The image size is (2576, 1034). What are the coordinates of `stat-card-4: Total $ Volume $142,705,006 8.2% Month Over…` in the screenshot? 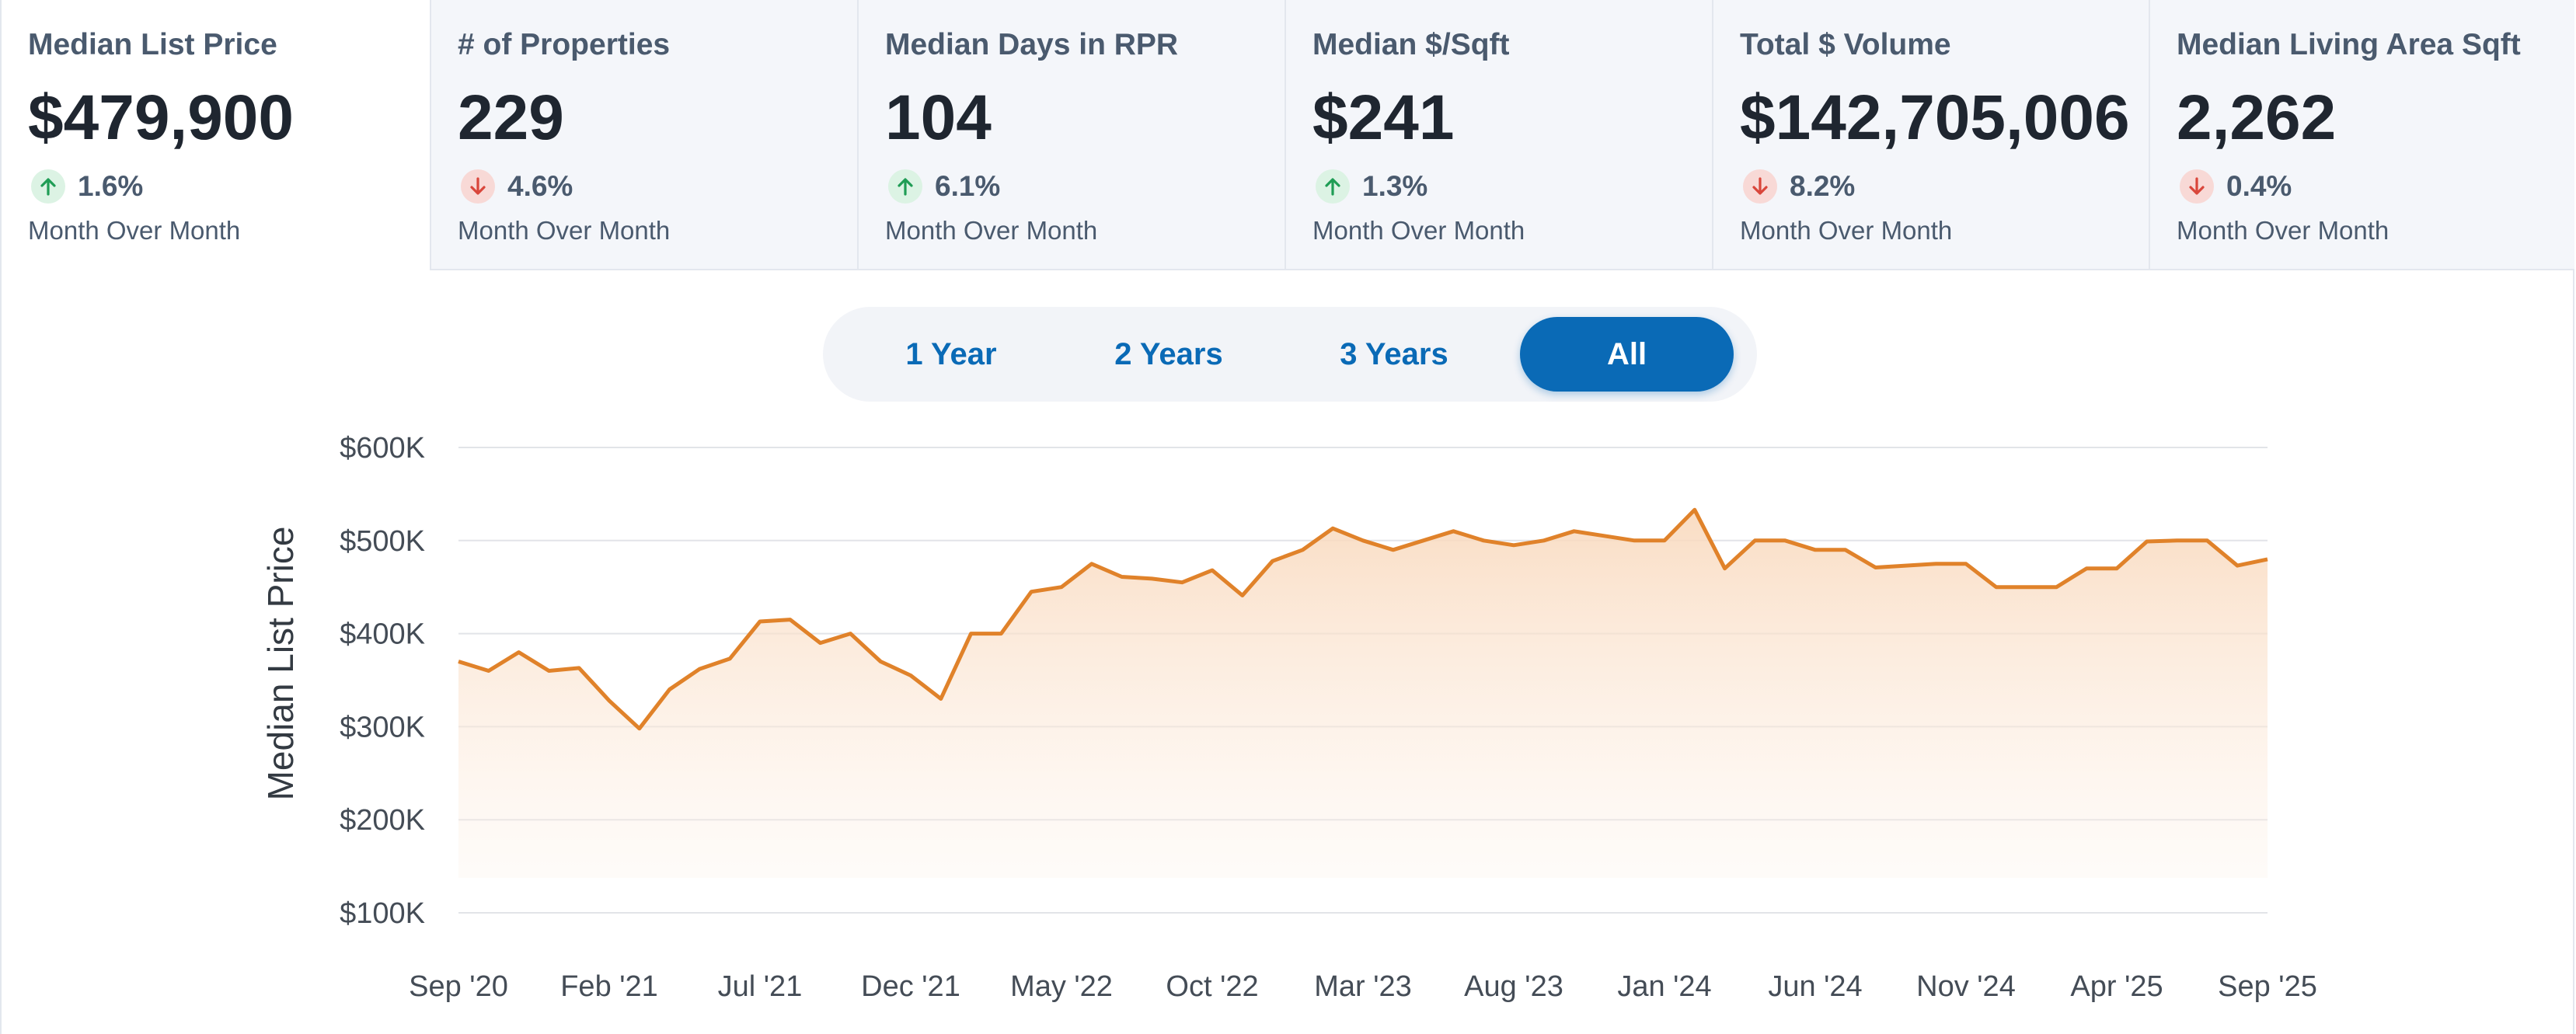 It's located at (1931, 135).